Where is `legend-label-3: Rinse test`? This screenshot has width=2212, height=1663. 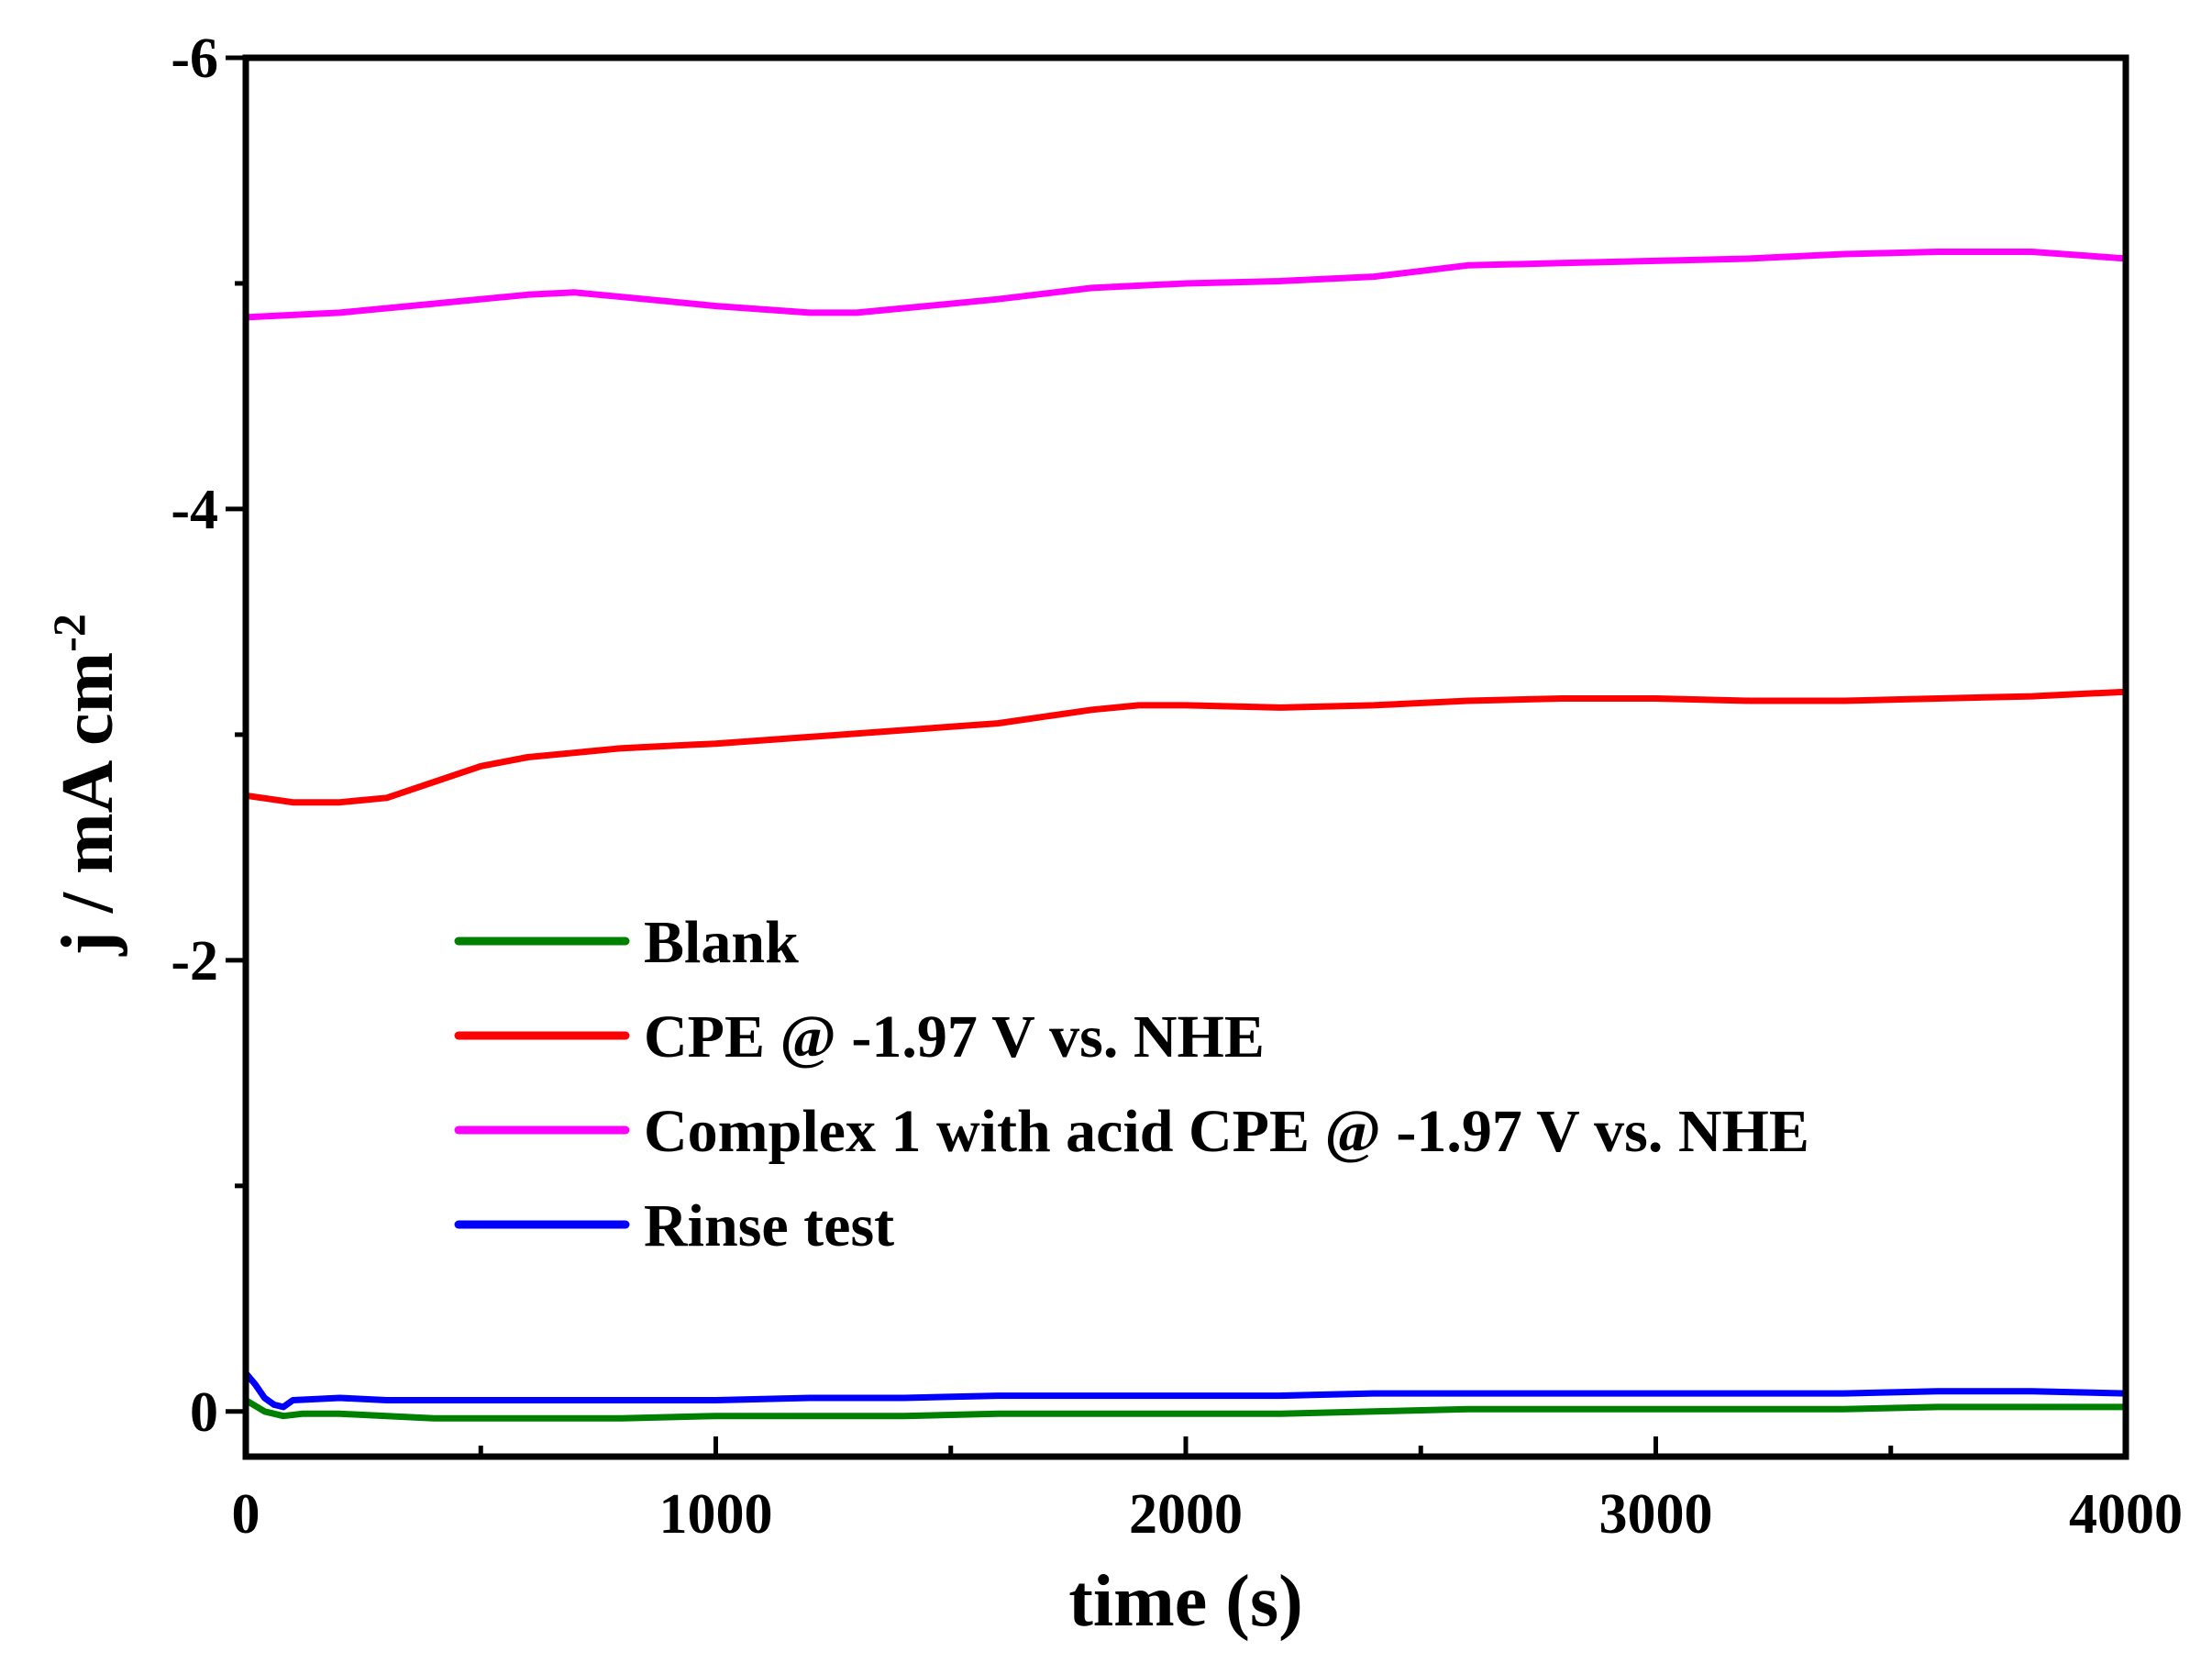
legend-label-3: Rinse test is located at coordinates (769, 1225).